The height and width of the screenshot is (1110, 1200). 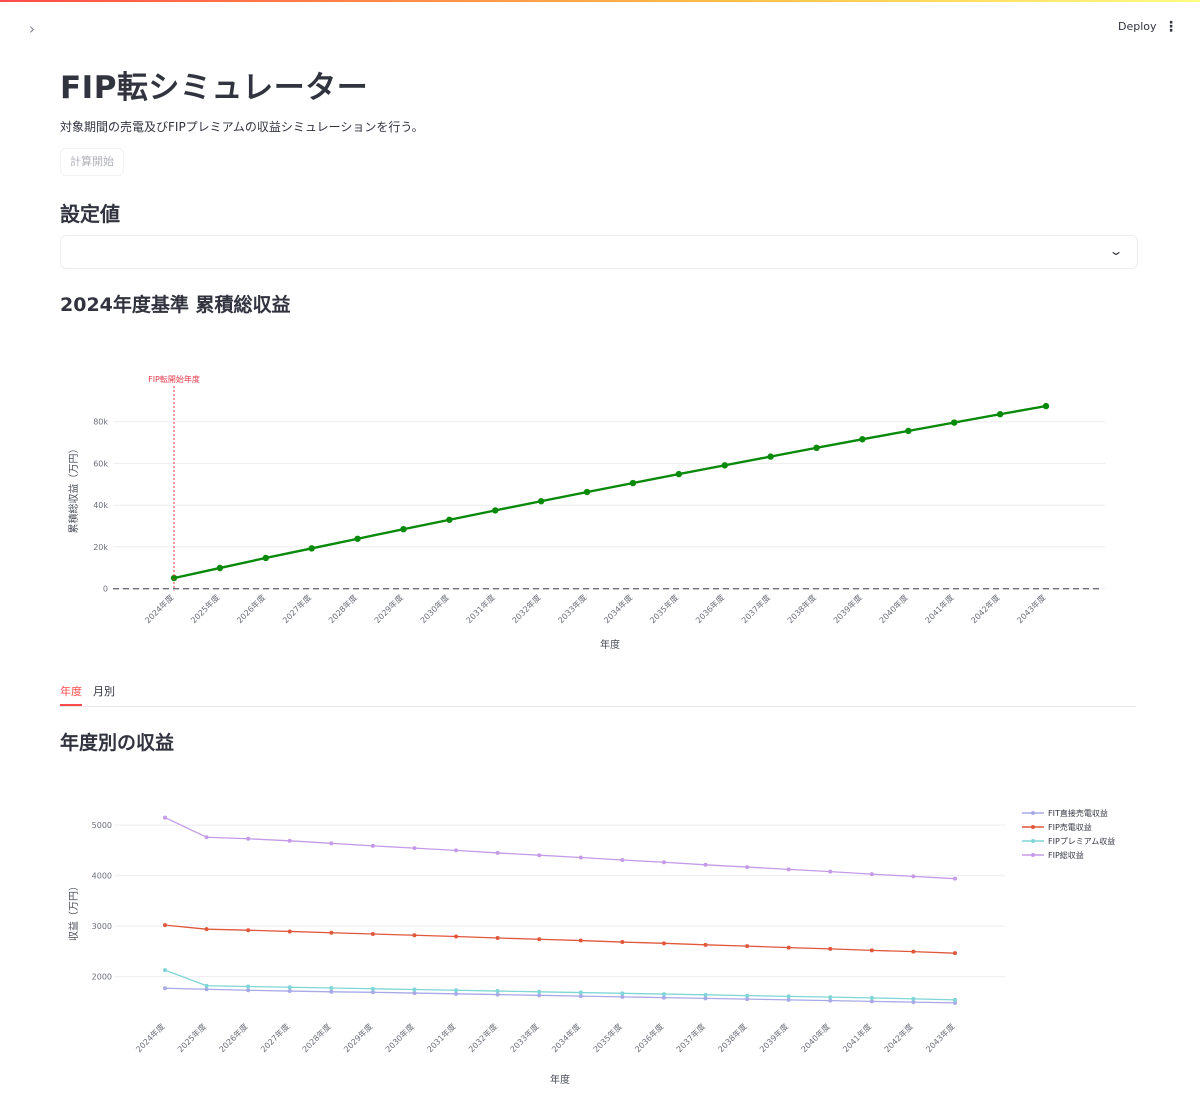 What do you see at coordinates (92, 162) in the screenshot?
I see `start-calculation-button: 計算開始` at bounding box center [92, 162].